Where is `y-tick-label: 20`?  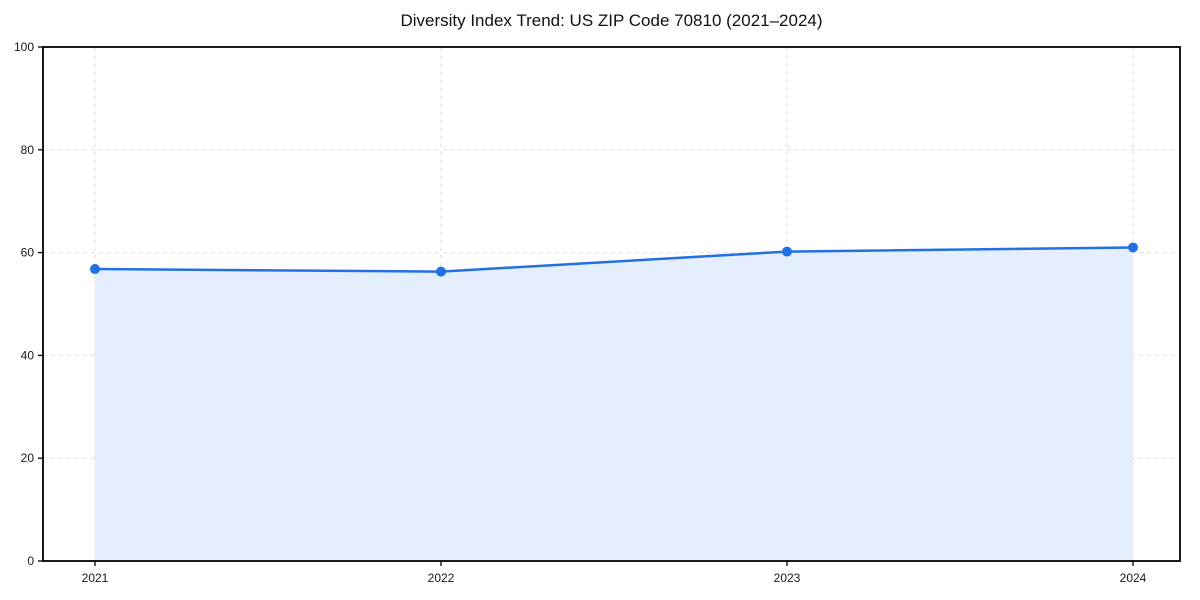
y-tick-label: 20 is located at coordinates (28, 458).